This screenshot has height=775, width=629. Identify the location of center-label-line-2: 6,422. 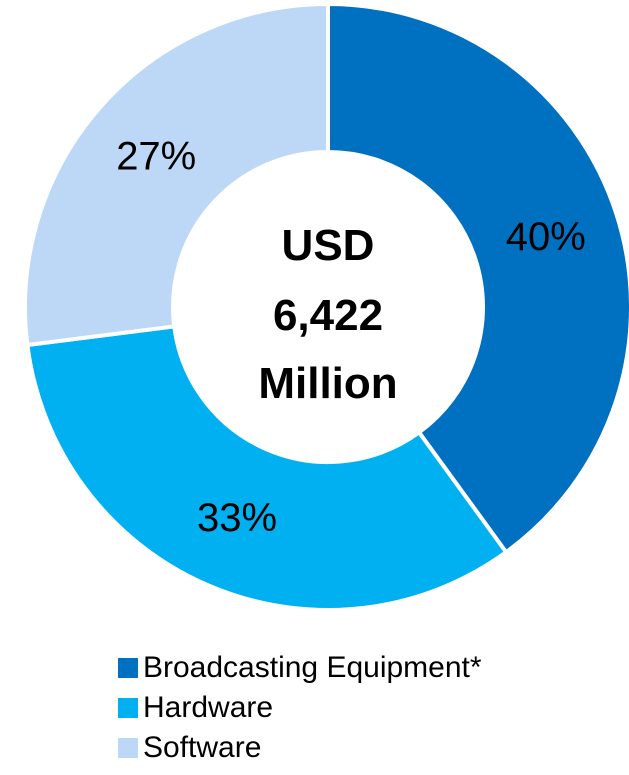
(328, 315).